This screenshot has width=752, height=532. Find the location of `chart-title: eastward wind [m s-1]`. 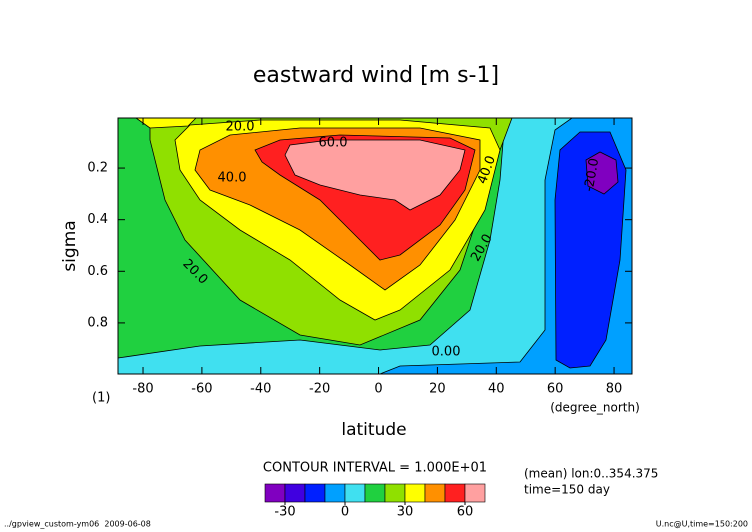

chart-title: eastward wind [m s-1] is located at coordinates (376, 75).